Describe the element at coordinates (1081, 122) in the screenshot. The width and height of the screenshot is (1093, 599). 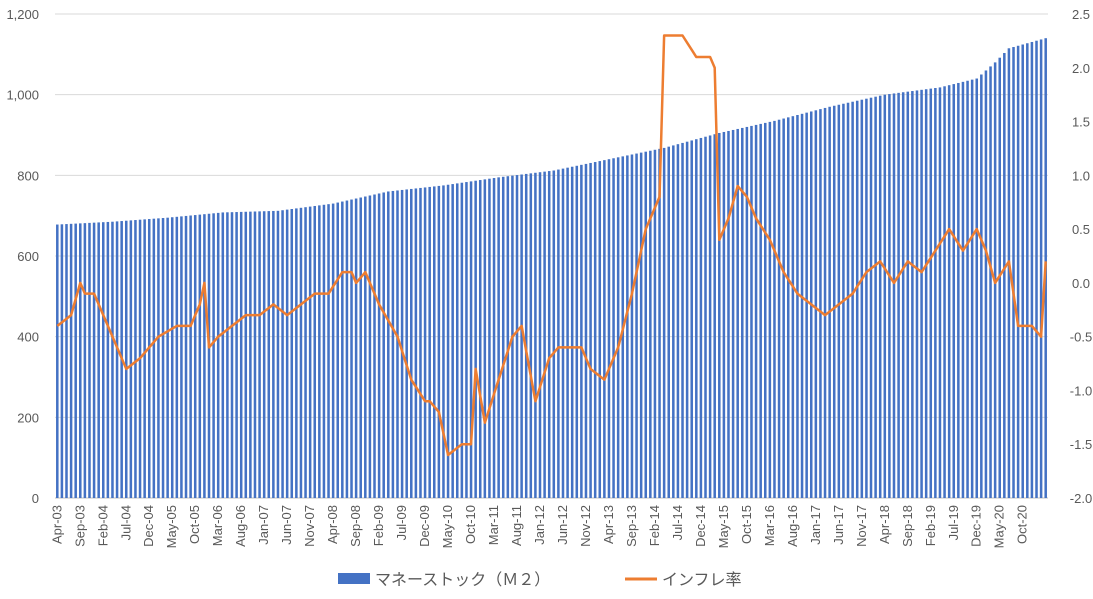
I see `right-tick-label: 1.5` at that location.